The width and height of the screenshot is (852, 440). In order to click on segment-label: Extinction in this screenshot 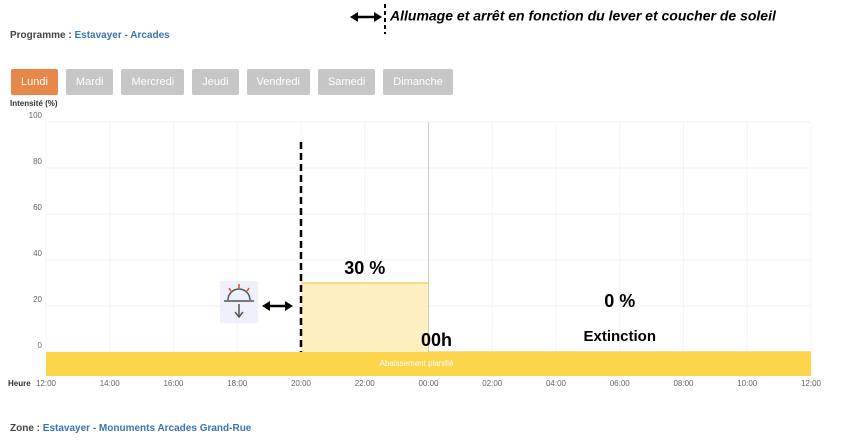, I will do `click(619, 336)`.